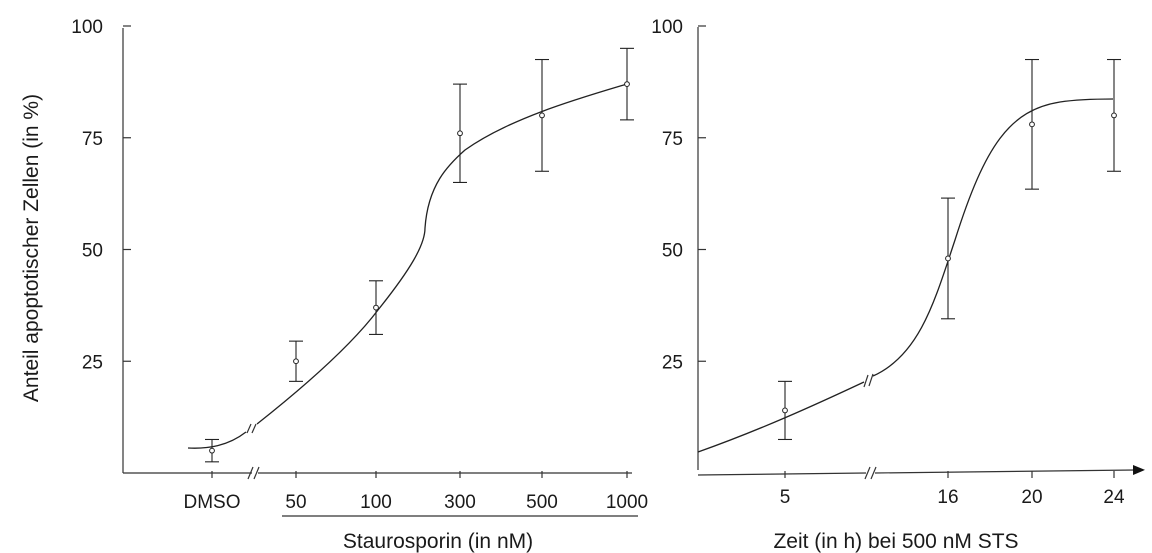 The width and height of the screenshot is (1152, 553). I want to click on left-x-tick-label: 300, so click(460, 502).